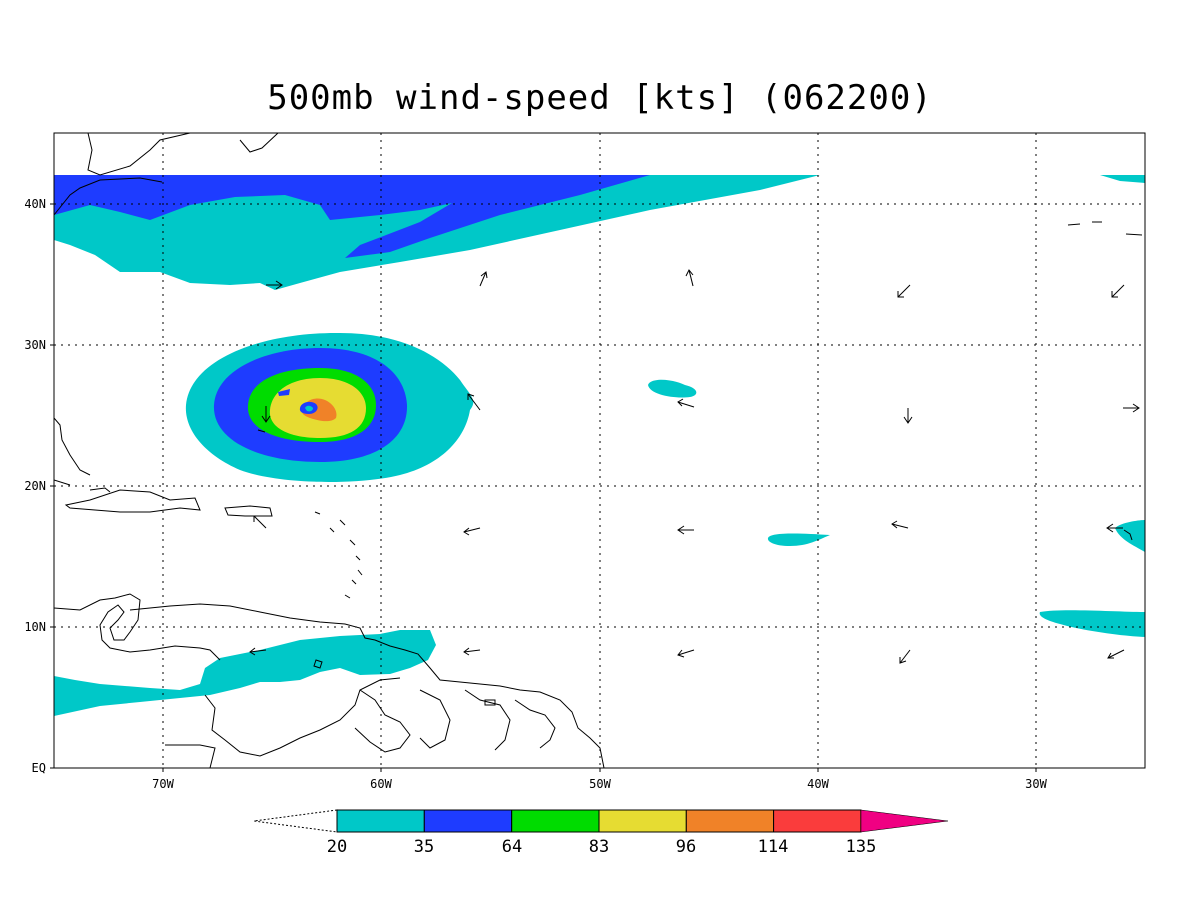 This screenshot has height=900, width=1200. Describe the element at coordinates (1092, 623) in the screenshot. I see `contour-20-patch-c` at that location.